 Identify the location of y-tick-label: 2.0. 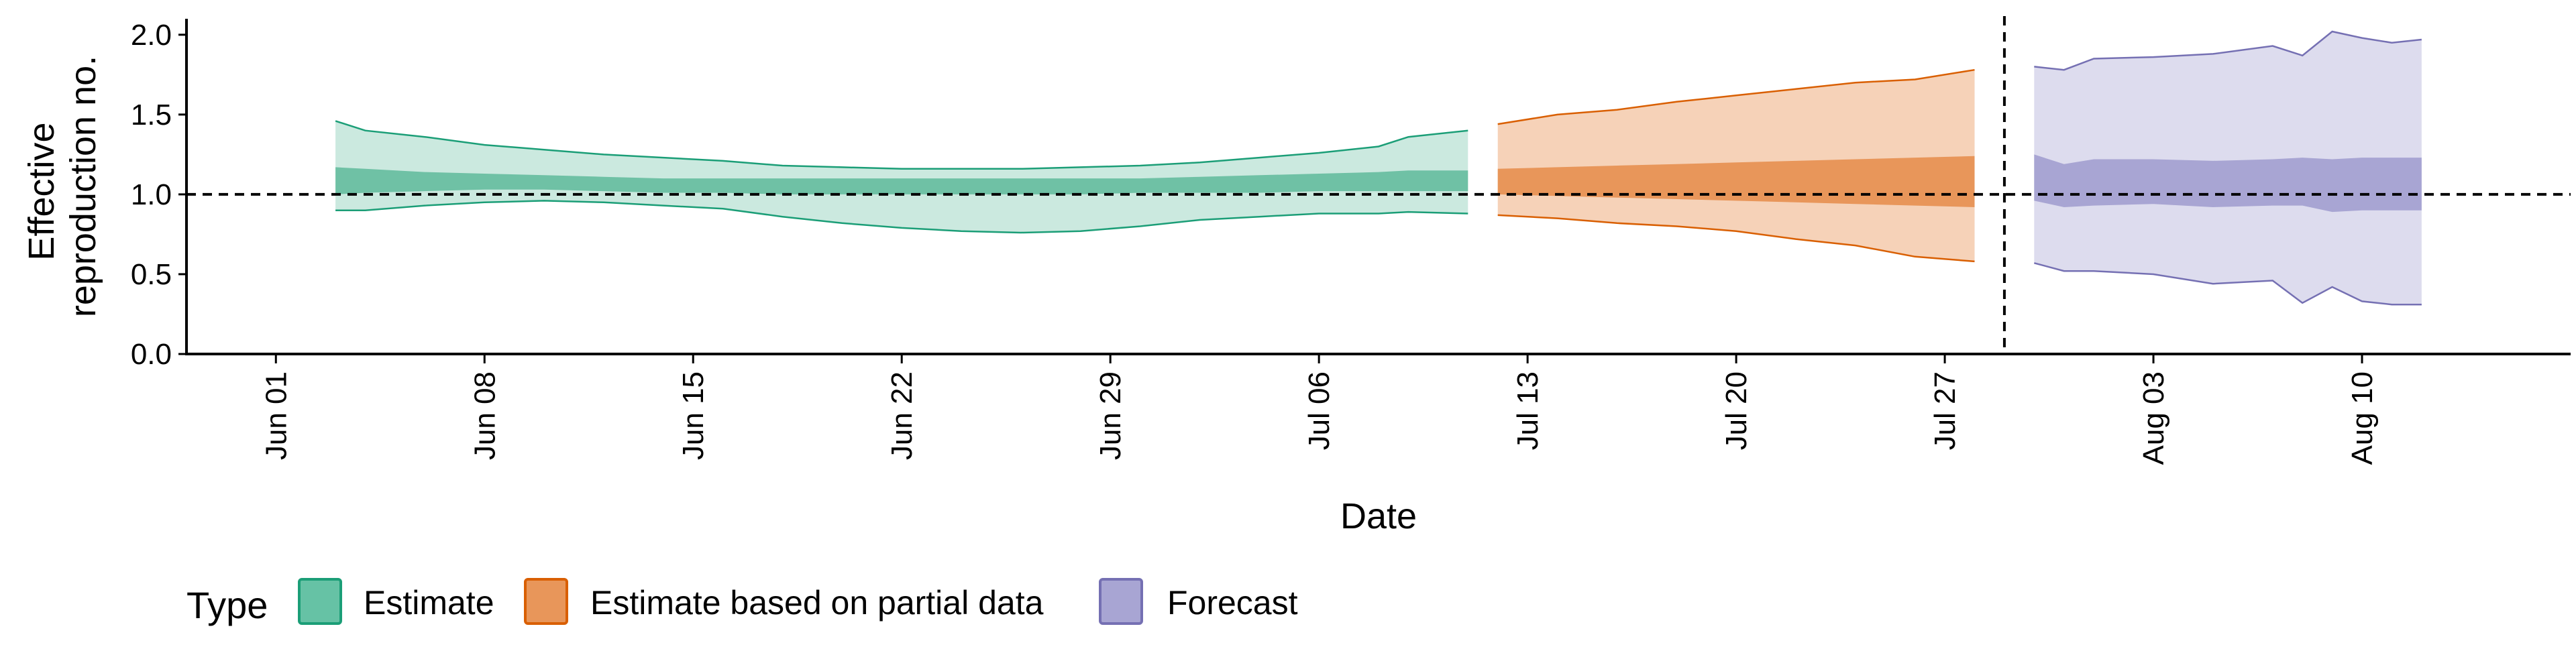
(151, 36).